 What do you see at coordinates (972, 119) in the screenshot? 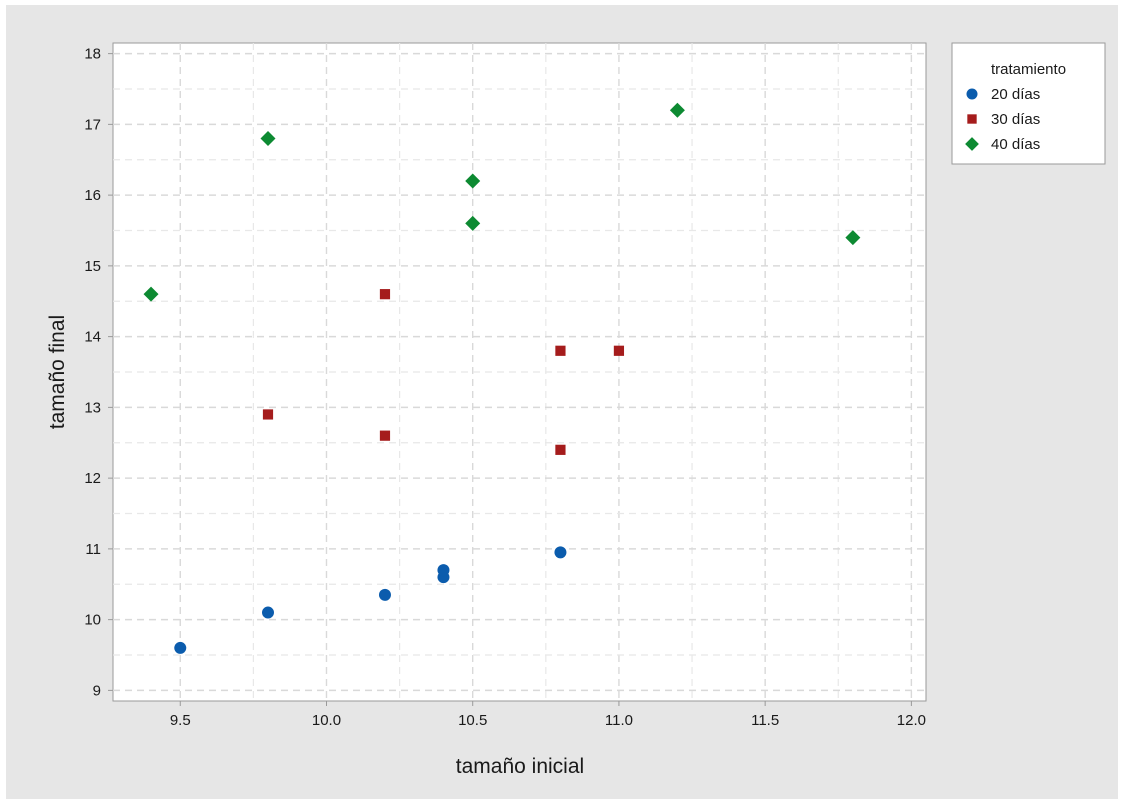
I see `legend-marker-square` at bounding box center [972, 119].